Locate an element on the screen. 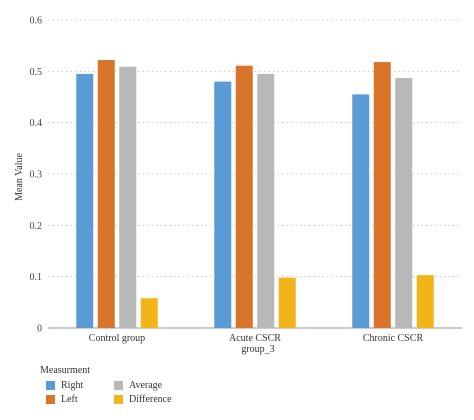  y-tick-label: 0.4 is located at coordinates (36, 123).